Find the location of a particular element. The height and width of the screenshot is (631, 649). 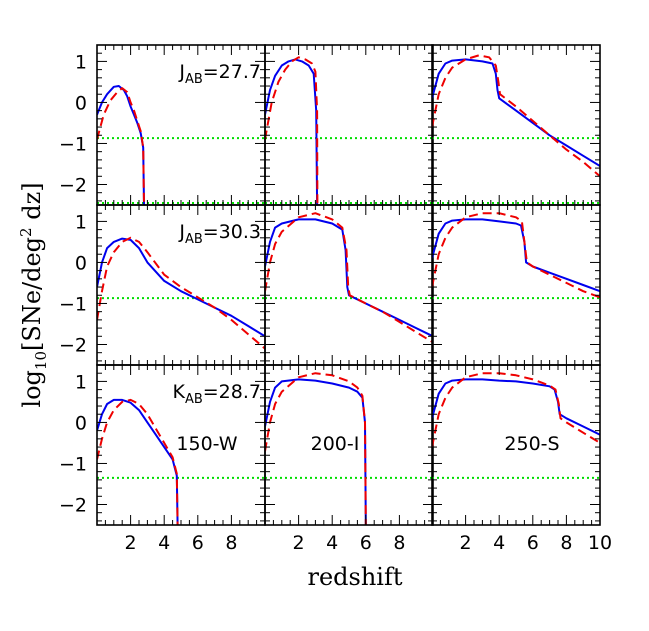

panel-magnitude-label: JAB=27.7 is located at coordinates (219, 74).